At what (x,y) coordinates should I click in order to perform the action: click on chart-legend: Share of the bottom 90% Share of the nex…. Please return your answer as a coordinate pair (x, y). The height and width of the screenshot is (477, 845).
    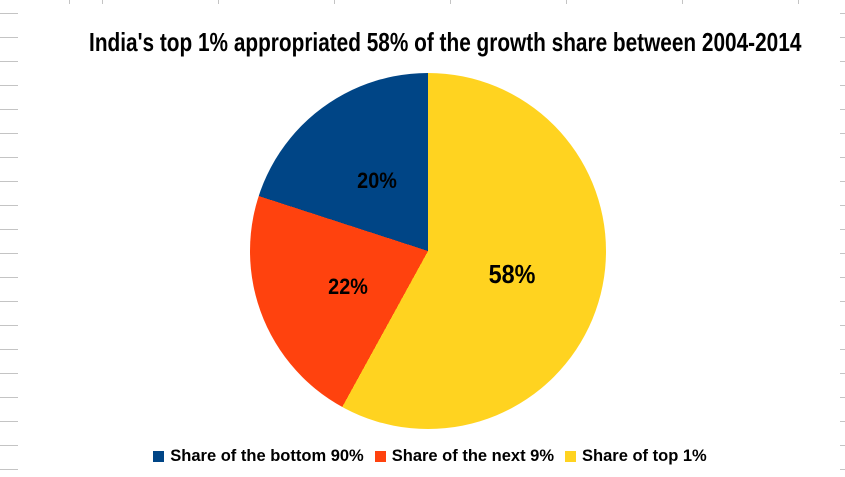
    Looking at the image, I should click on (422, 456).